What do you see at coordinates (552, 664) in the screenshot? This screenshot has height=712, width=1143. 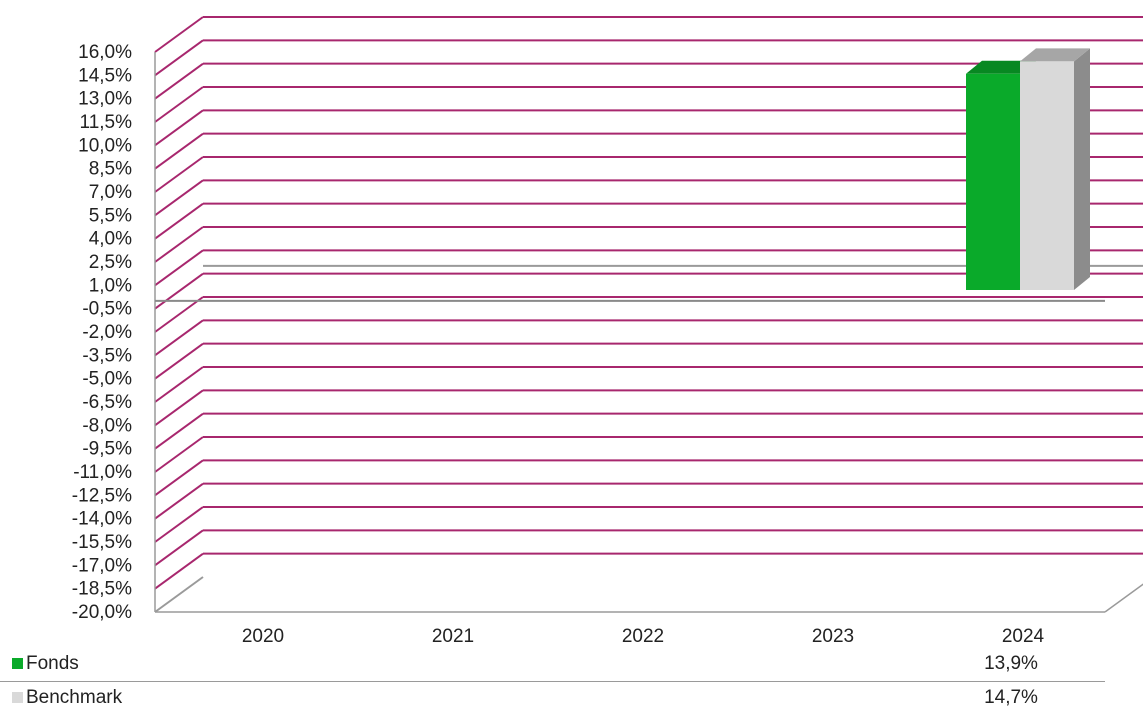 I see `table-row-fonds: Fonds 13,9%` at bounding box center [552, 664].